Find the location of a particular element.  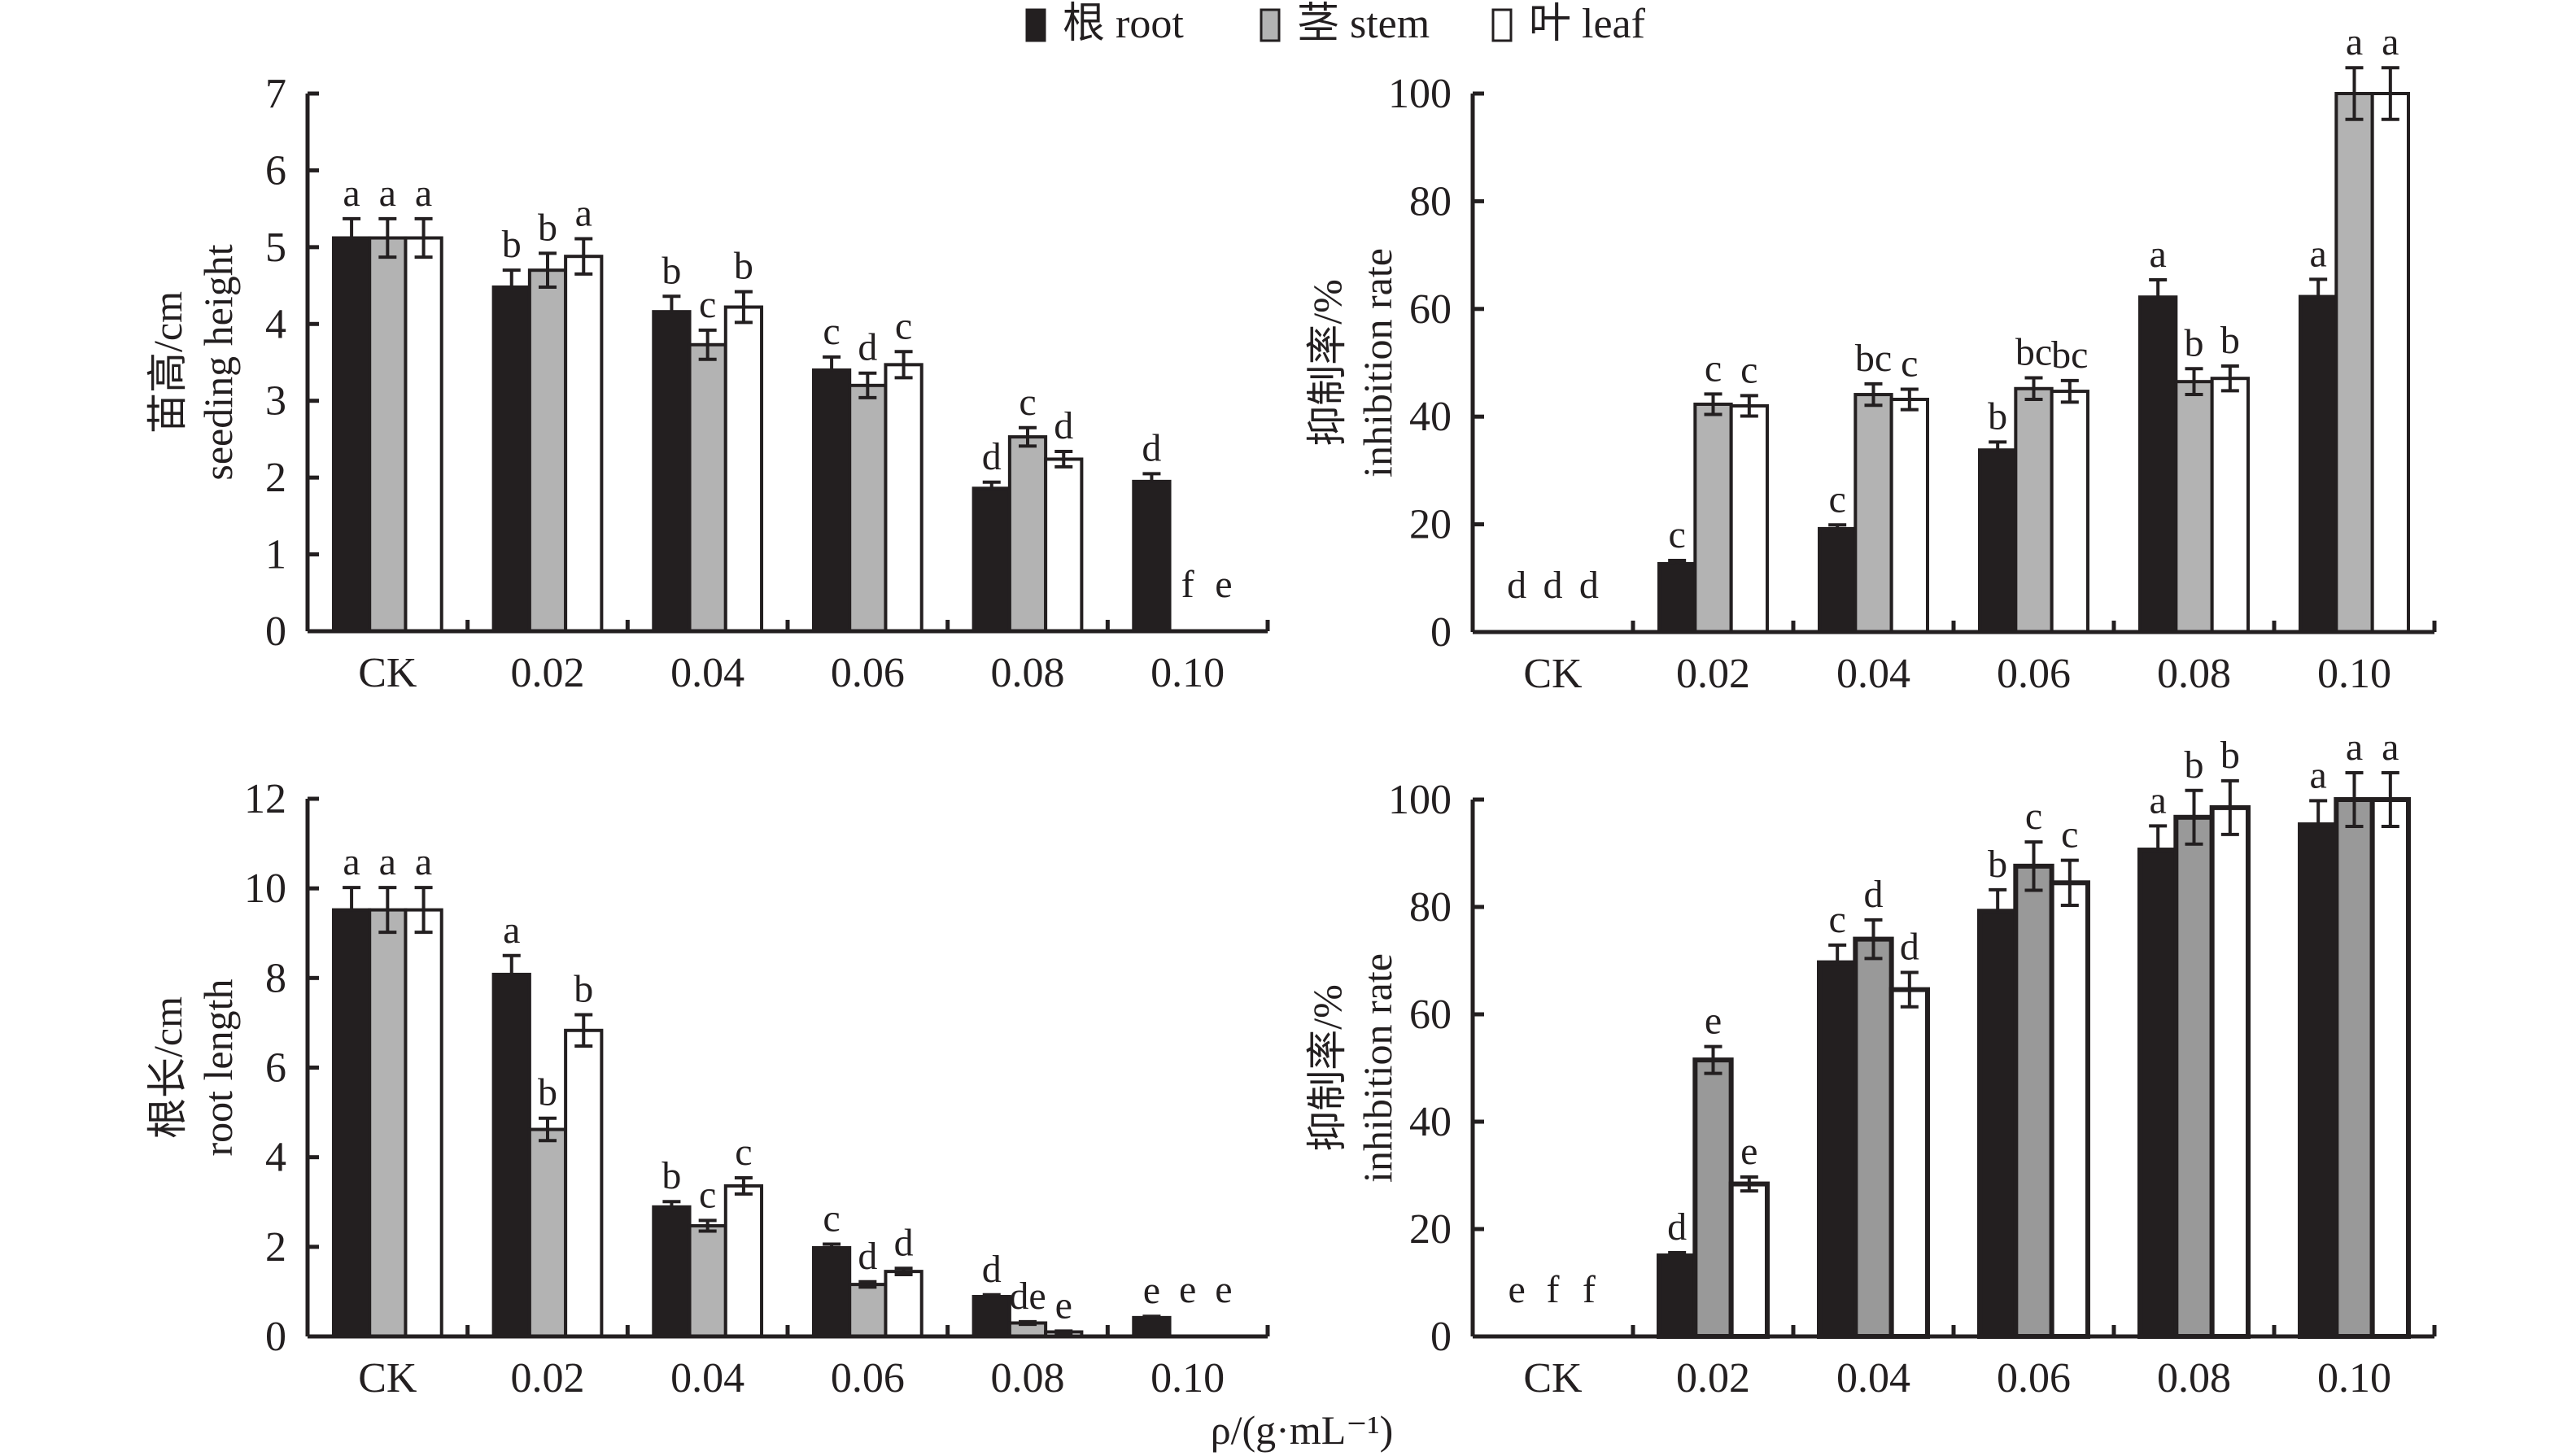

y-tick-label: 2 is located at coordinates (275, 1247).